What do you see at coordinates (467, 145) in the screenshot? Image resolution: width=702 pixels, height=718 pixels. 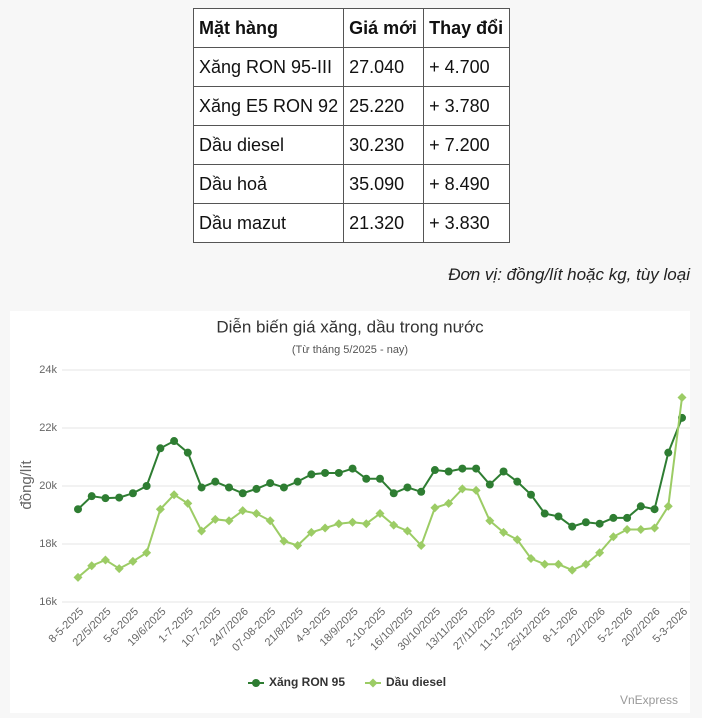 I see `table-cell: + 7.200` at bounding box center [467, 145].